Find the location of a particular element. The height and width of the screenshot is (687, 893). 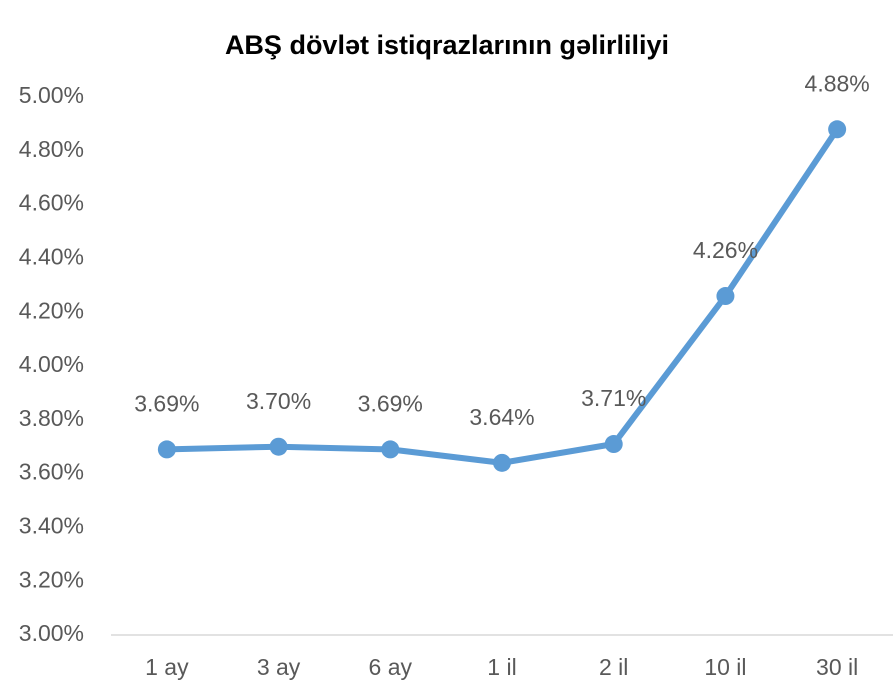

x-tick-label: 10 il is located at coordinates (725, 667).